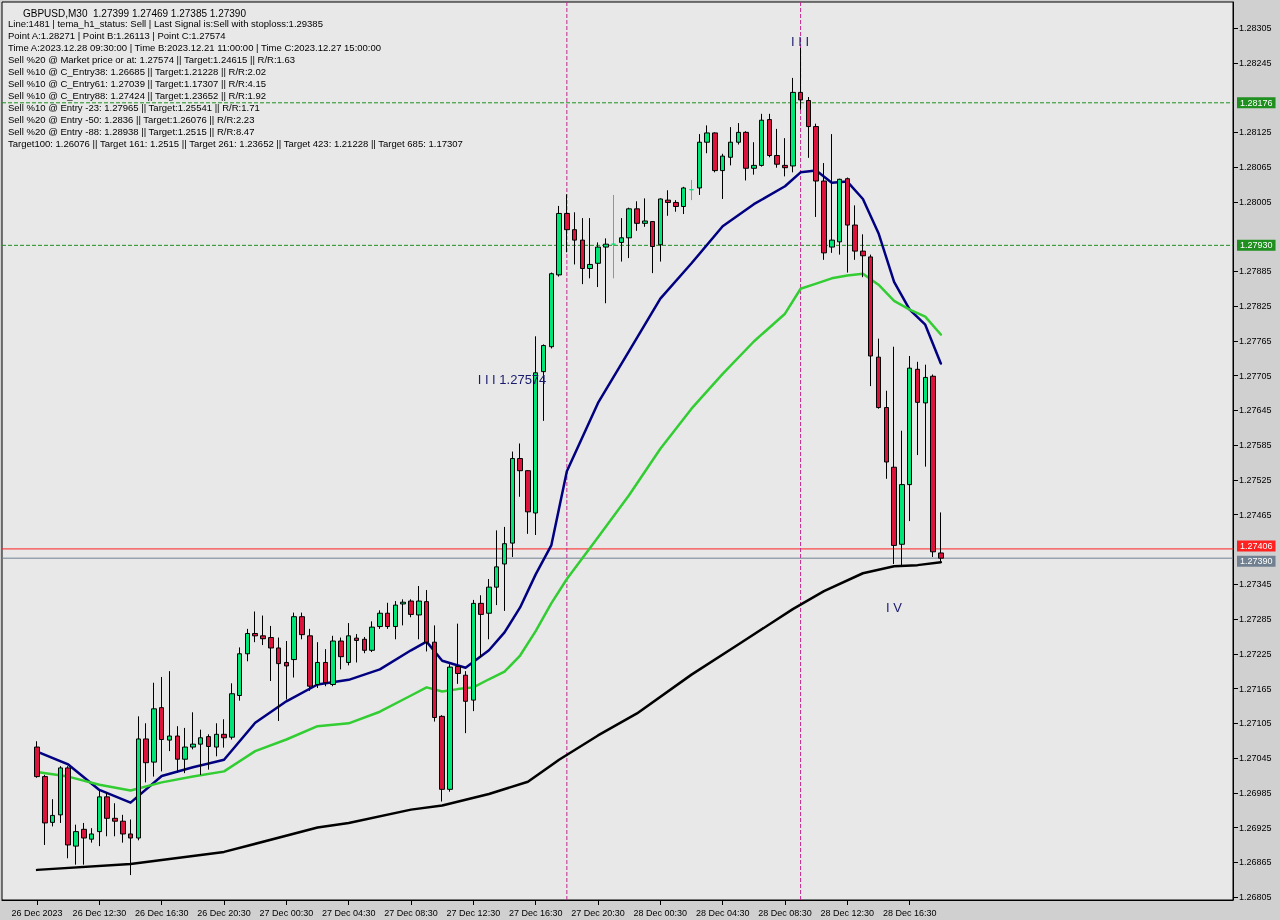 The image size is (1280, 920). I want to click on y-tick-label: 1.27165, so click(1255, 688).